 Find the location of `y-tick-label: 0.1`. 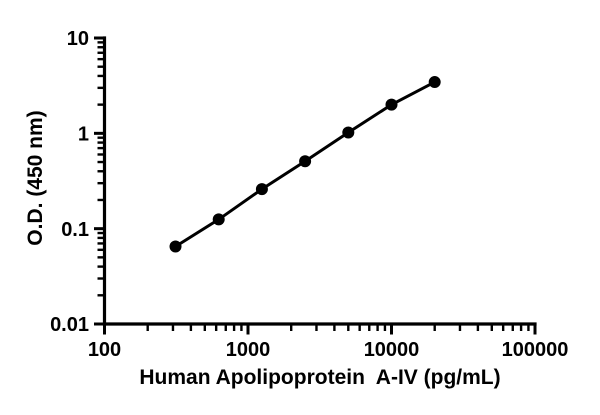

y-tick-label: 0.1 is located at coordinates (75, 230).